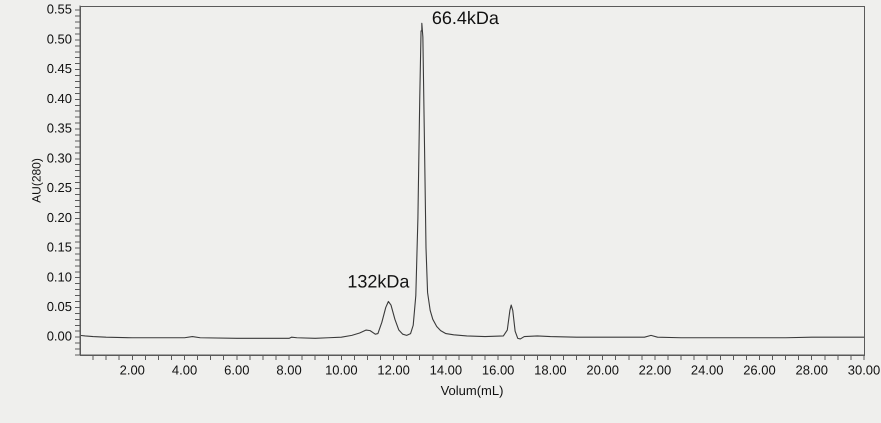 This screenshot has width=881, height=423. What do you see at coordinates (59, 247) in the screenshot?
I see `y-tick-label: 0.15` at bounding box center [59, 247].